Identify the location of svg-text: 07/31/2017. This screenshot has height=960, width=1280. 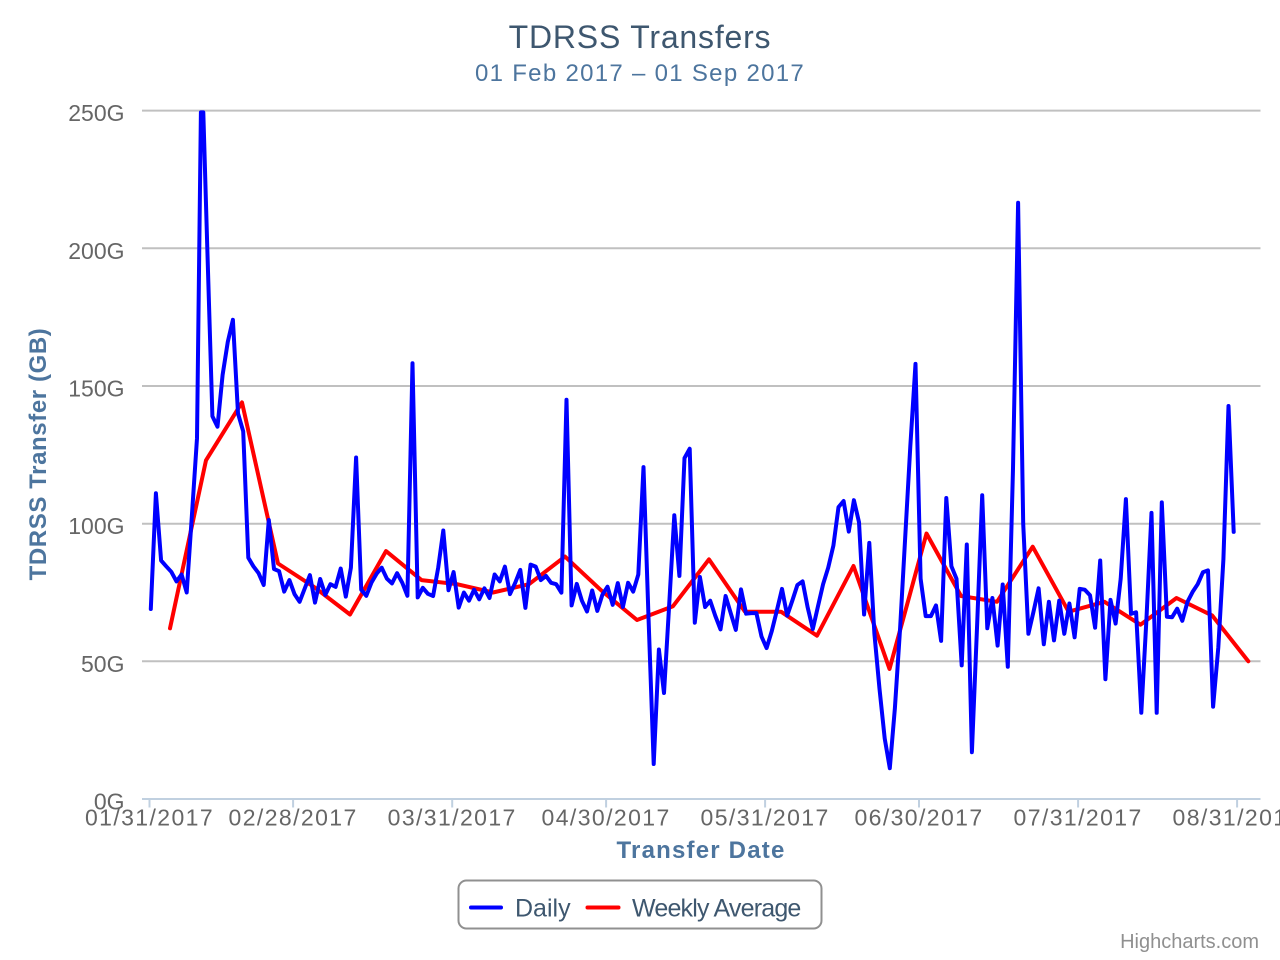
(1078, 818).